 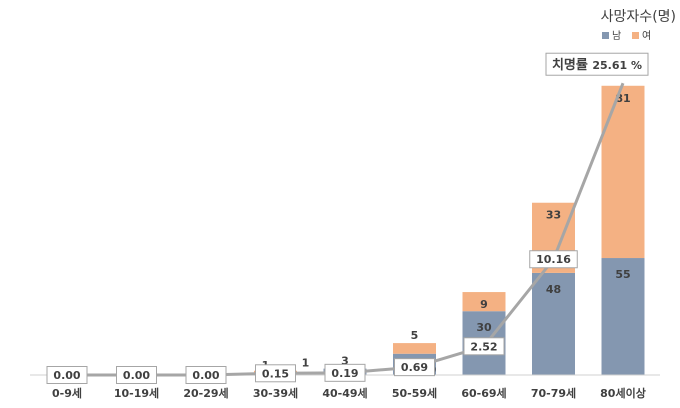 What do you see at coordinates (553, 215) in the screenshot?
I see `bar-label-female-7: 33` at bounding box center [553, 215].